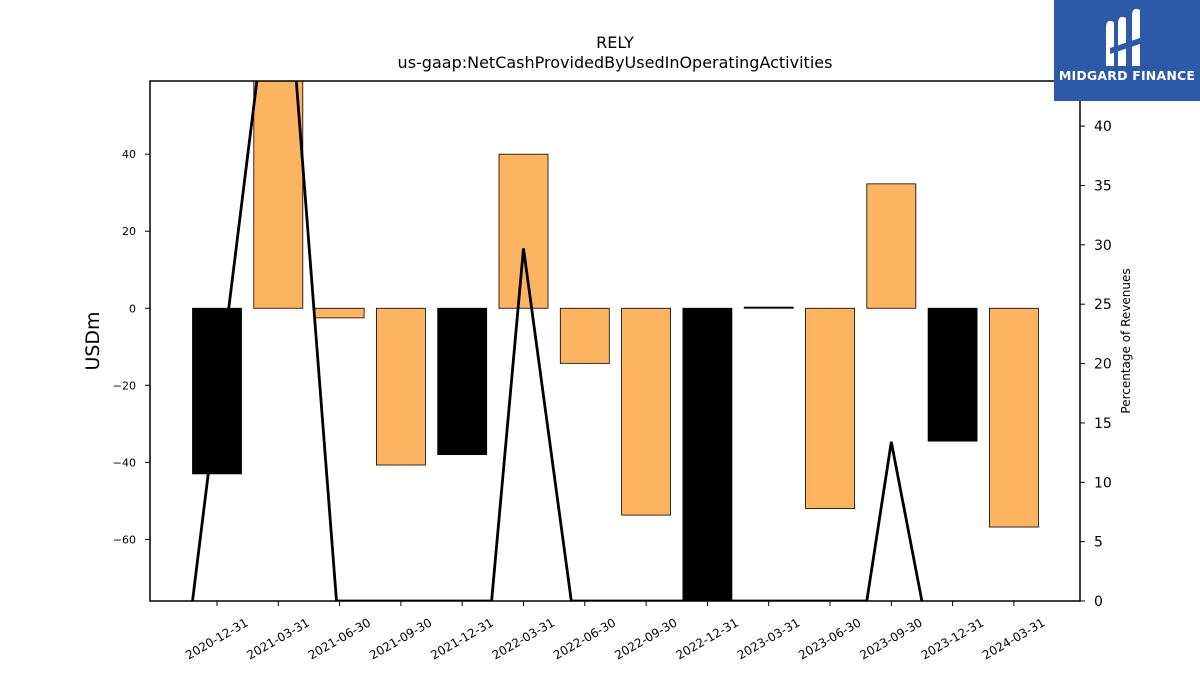  What do you see at coordinates (129, 231) in the screenshot?
I see `y-tick-label: 20` at bounding box center [129, 231].